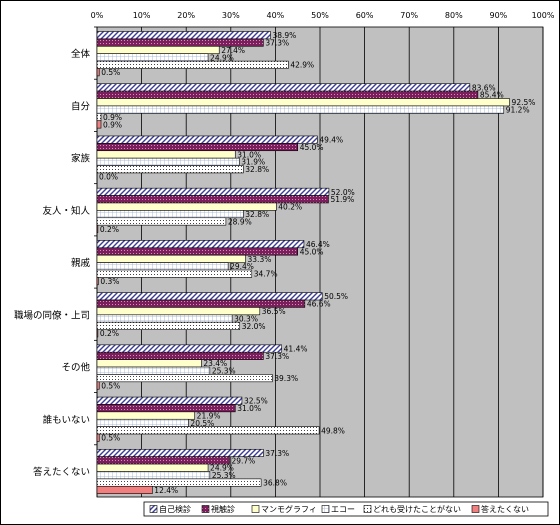 Image resolution: width=560 pixels, height=525 pixels. What do you see at coordinates (274, 311) in the screenshot?
I see `data-label: 36.5%` at bounding box center [274, 311].